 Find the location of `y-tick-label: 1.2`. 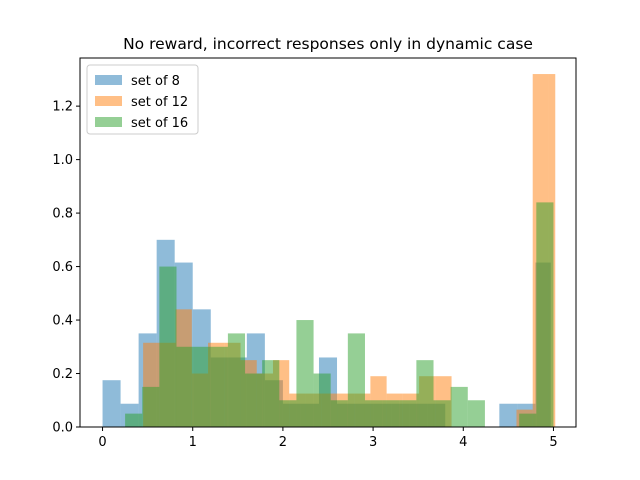

y-tick-label: 1.2 is located at coordinates (62, 107).